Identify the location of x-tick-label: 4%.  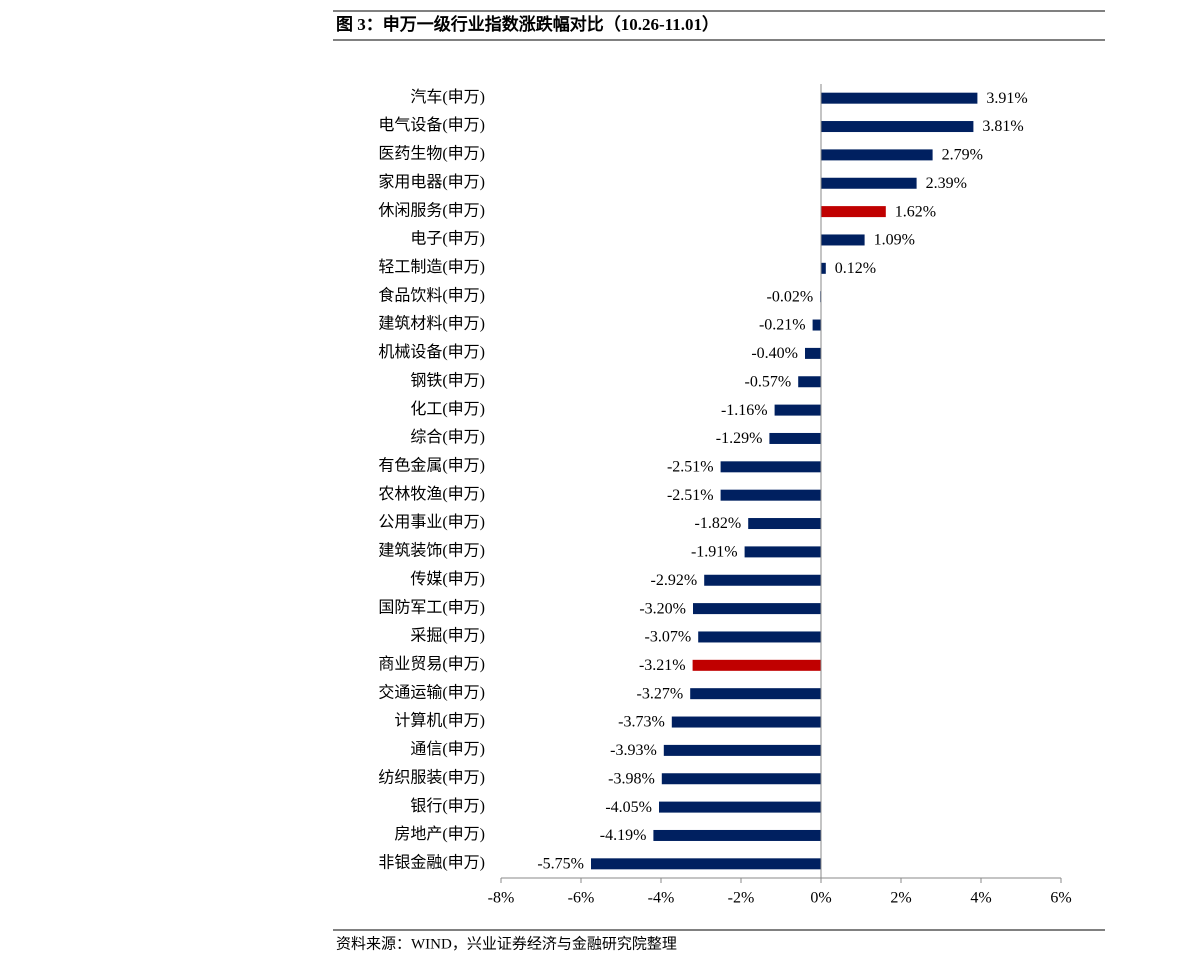
(980, 898).